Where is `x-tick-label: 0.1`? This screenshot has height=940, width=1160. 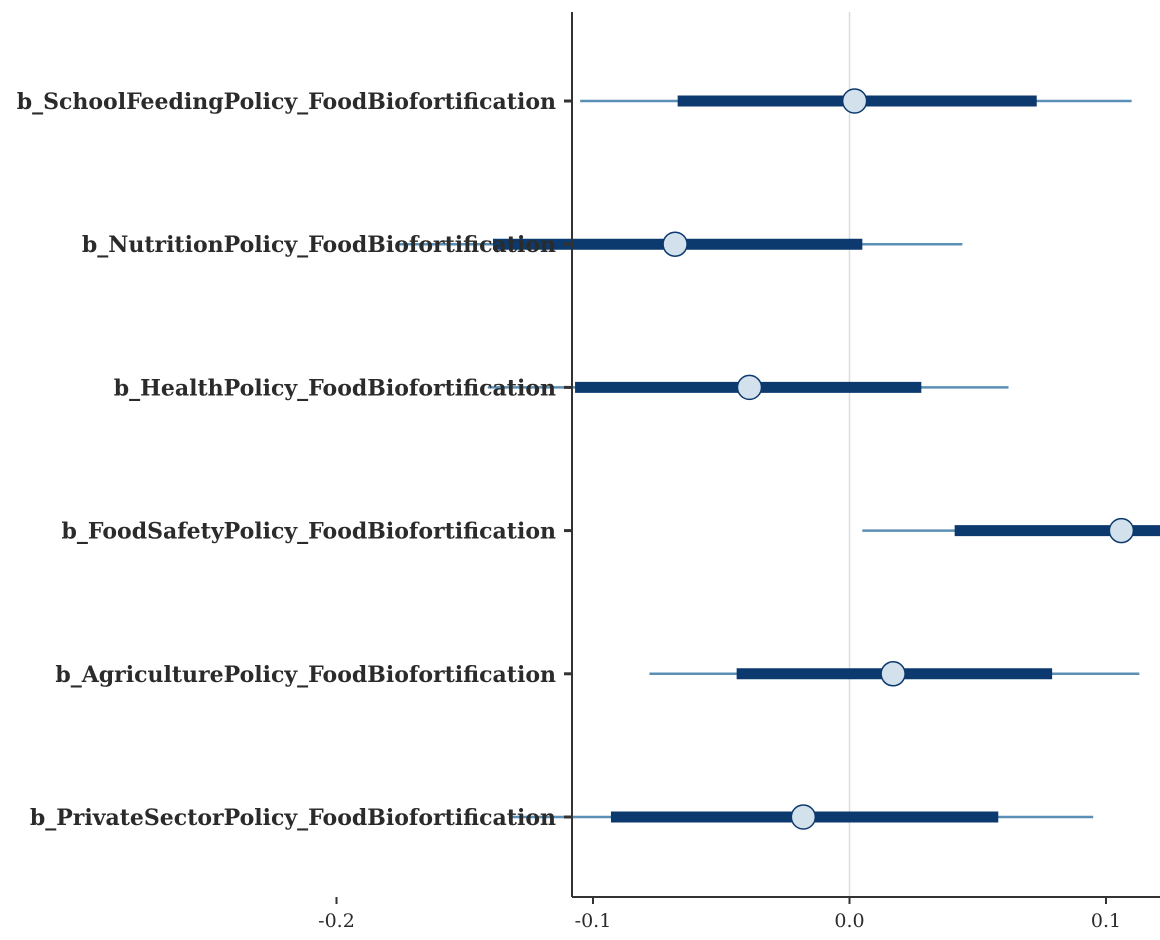 x-tick-label: 0.1 is located at coordinates (1106, 921).